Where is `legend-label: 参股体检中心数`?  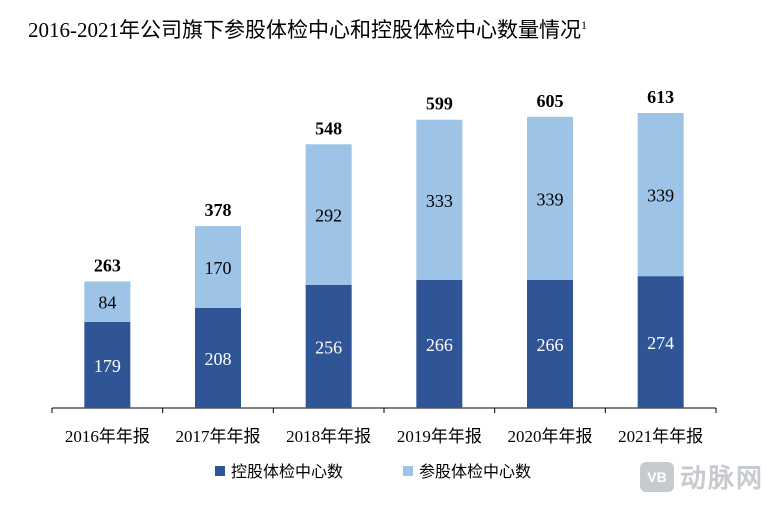
legend-label: 参股体检中心数 is located at coordinates (475, 471).